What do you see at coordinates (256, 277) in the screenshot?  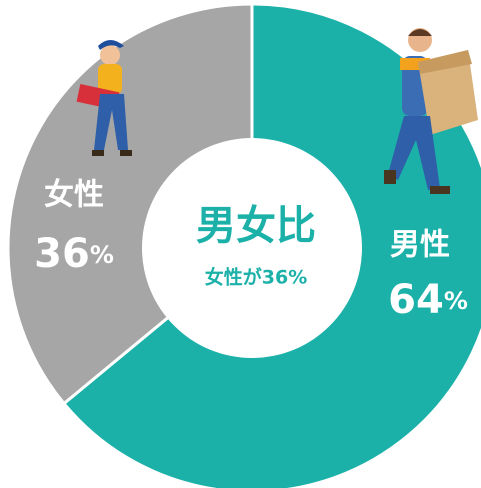 I see `chart-subtitle: 女性が36%` at bounding box center [256, 277].